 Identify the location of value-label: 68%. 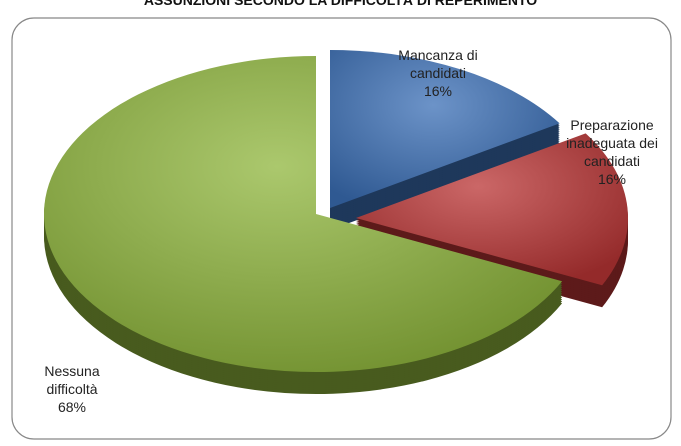
(72, 407).